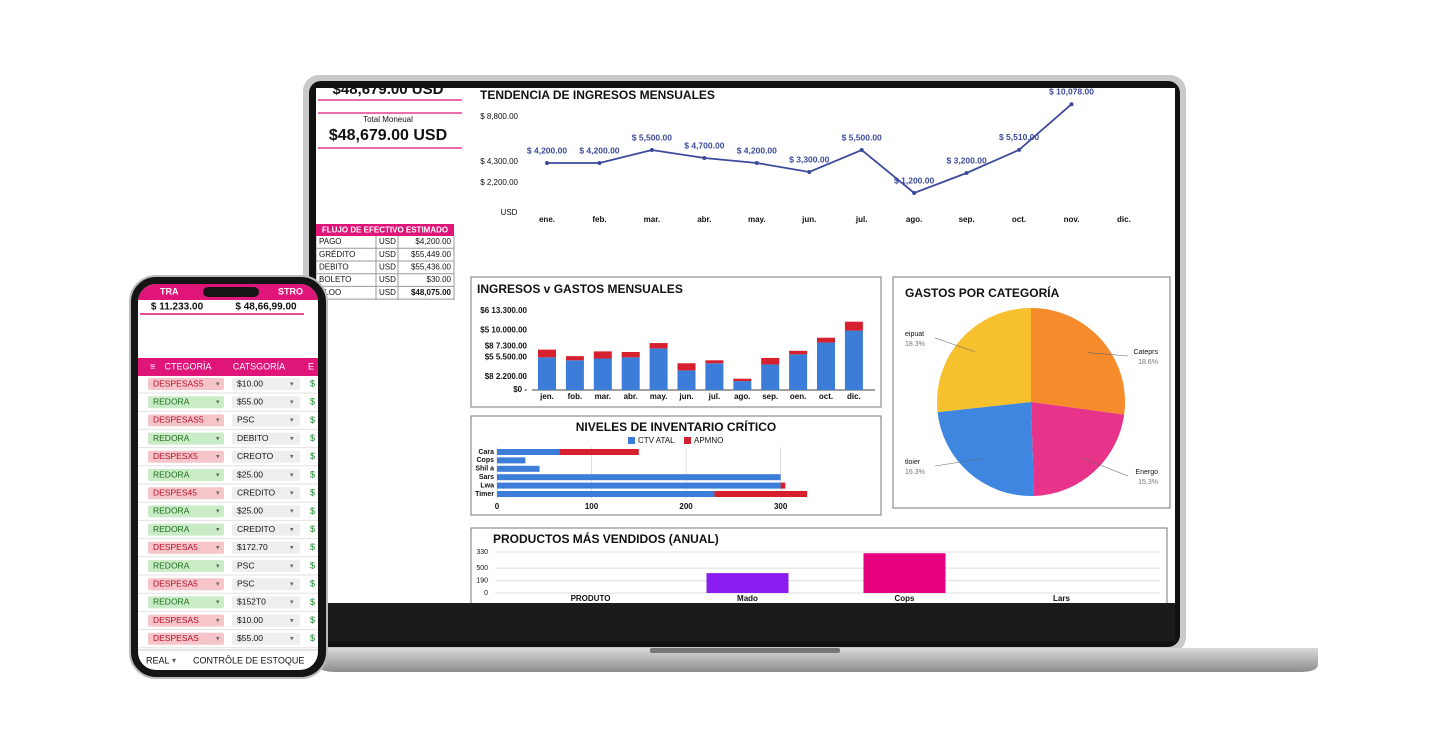 This screenshot has width=1438, height=736. Describe the element at coordinates (597, 95) in the screenshot. I see `chart-title: TENDENCIA DE INGRESOS MENSUALES` at that location.